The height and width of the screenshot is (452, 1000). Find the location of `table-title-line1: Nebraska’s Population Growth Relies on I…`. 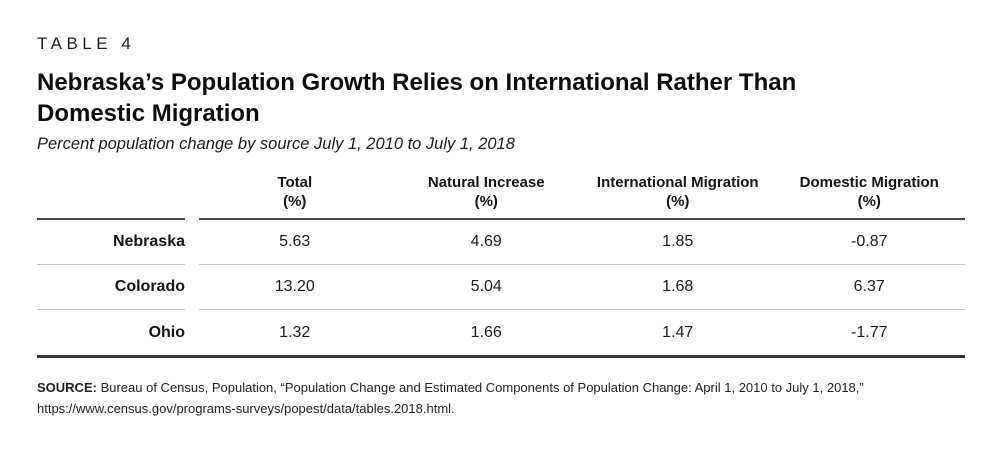

table-title-line1: Nebraska’s Population Growth Relies on I… is located at coordinates (417, 82).